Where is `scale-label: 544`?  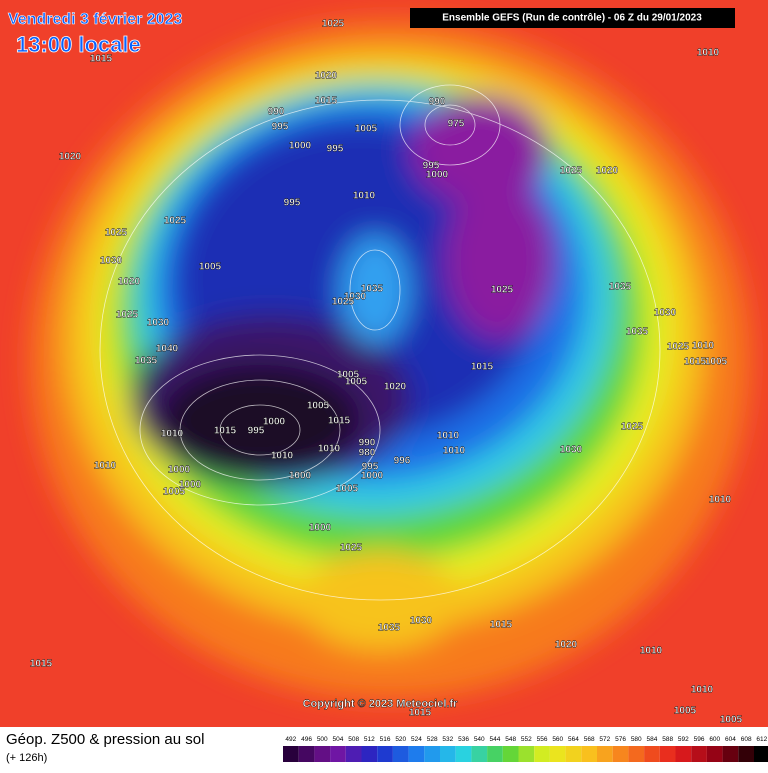 scale-label: 544 is located at coordinates (495, 739).